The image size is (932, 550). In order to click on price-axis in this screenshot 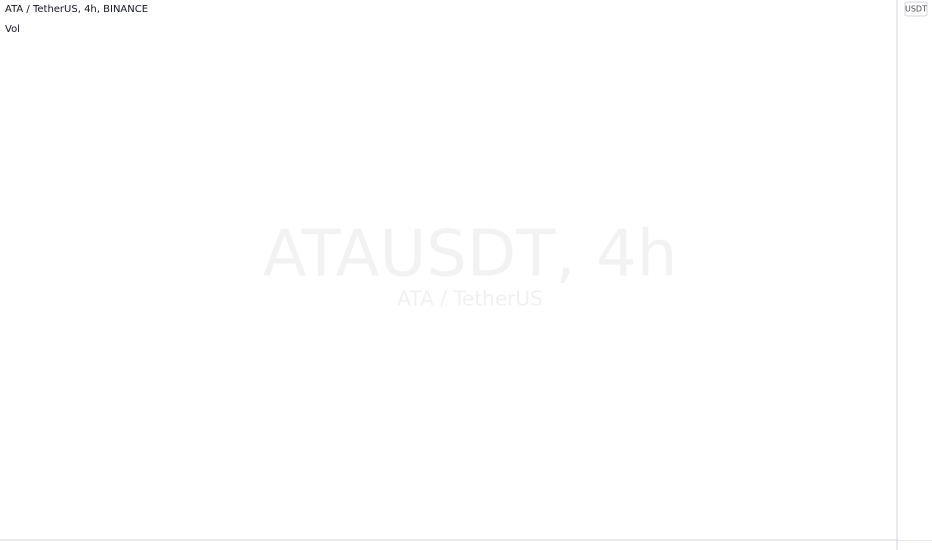, I will do `click(915, 270)`.